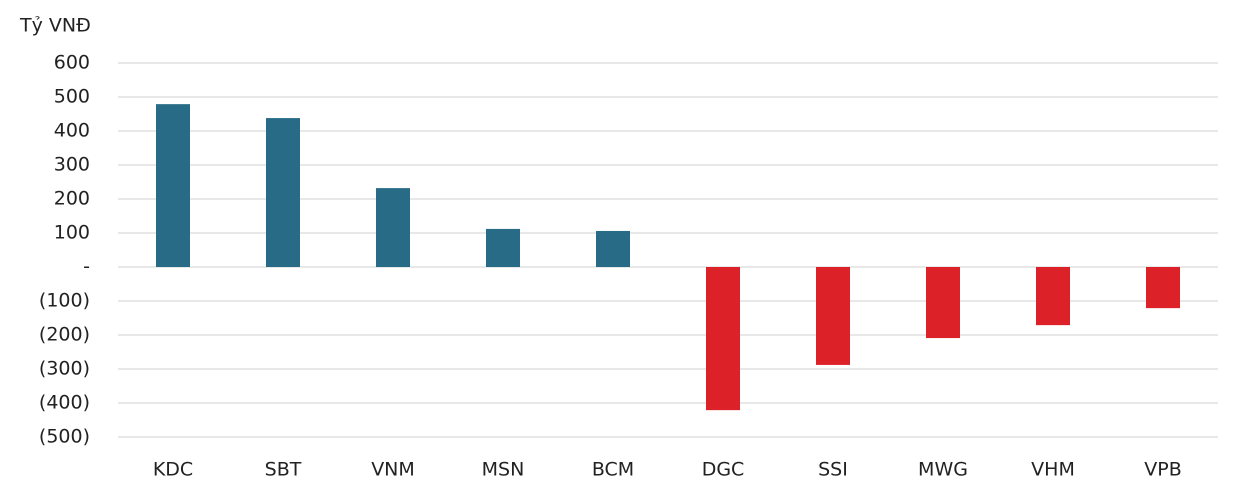 This screenshot has width=1248, height=486. Describe the element at coordinates (1163, 470) in the screenshot. I see `x-tick-label: VPB` at that location.